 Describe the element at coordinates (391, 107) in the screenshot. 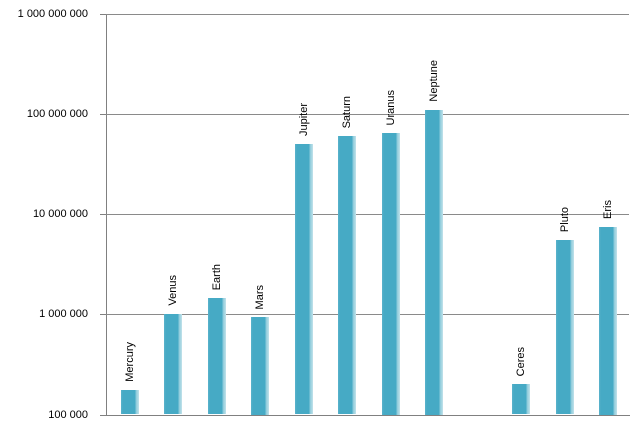

I see `category-label-uranus: Uranus` at that location.